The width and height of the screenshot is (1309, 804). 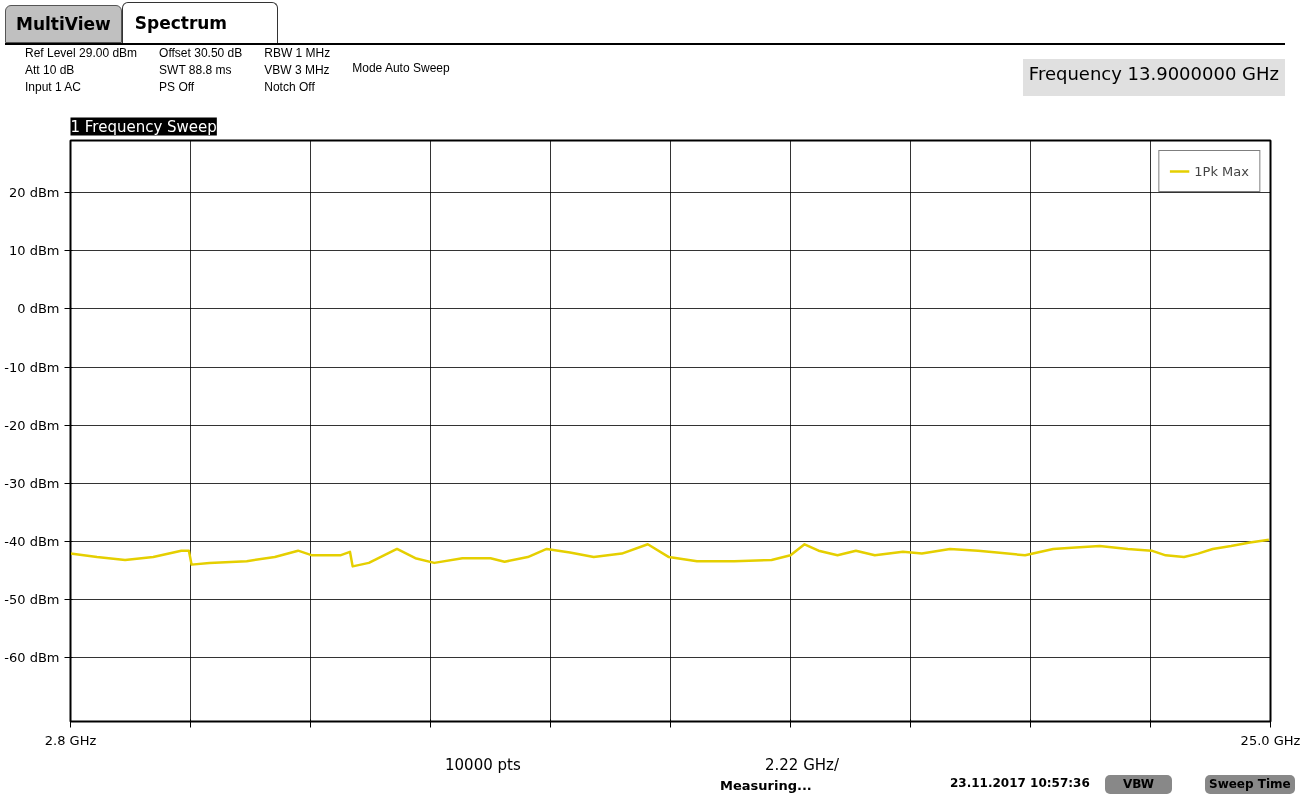 I want to click on text: VBW, so click(x=1139, y=785).